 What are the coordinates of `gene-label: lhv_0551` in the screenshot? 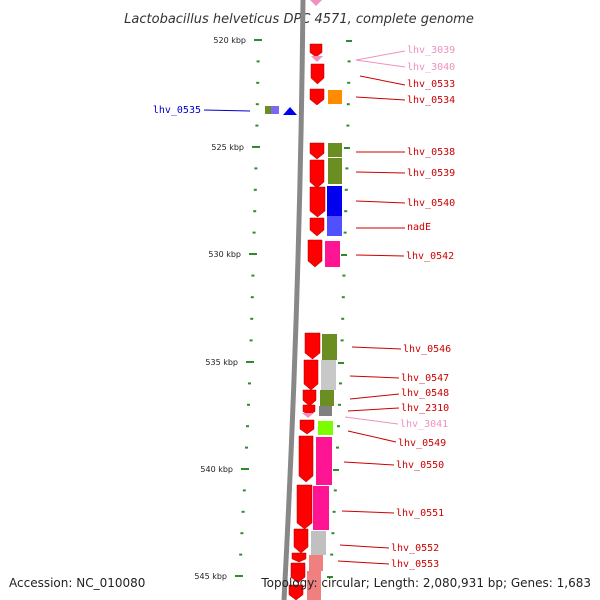 It's located at (420, 513).